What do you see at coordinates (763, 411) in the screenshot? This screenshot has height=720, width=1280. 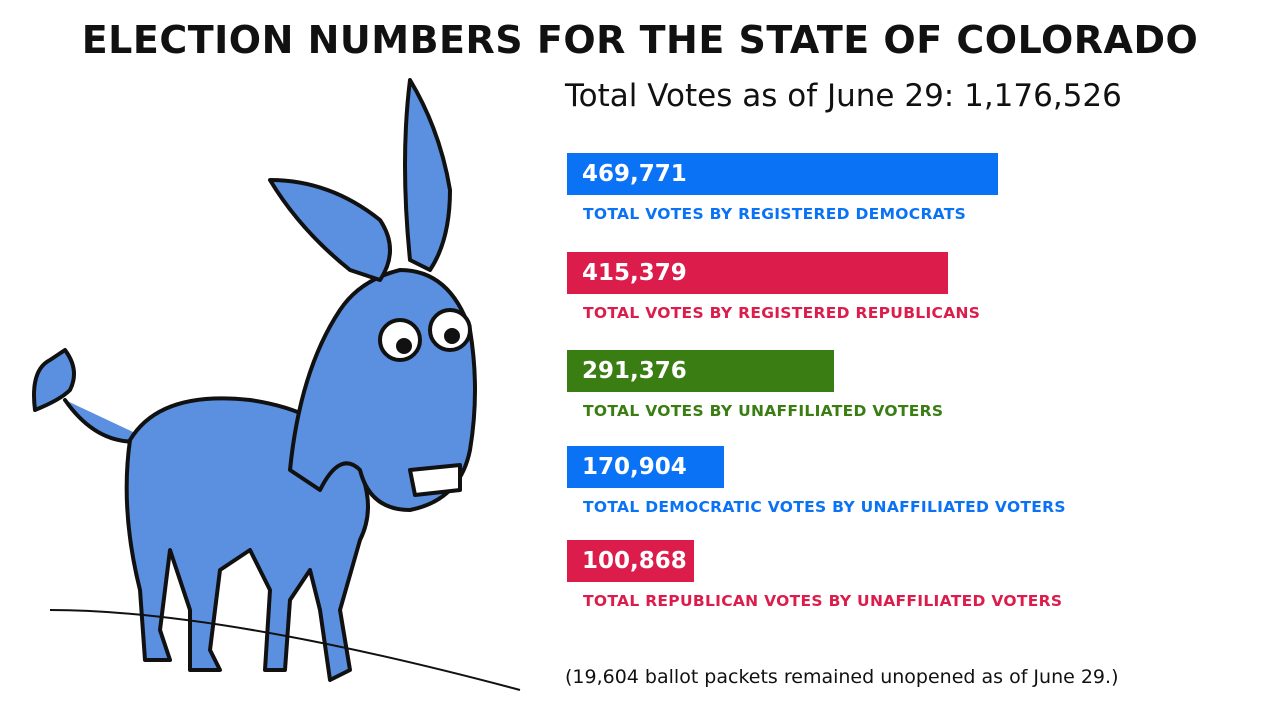 I see `label-unaffiliated-voters: TOTAL VOTES BY UNAFFILIATED VOTERS` at bounding box center [763, 411].